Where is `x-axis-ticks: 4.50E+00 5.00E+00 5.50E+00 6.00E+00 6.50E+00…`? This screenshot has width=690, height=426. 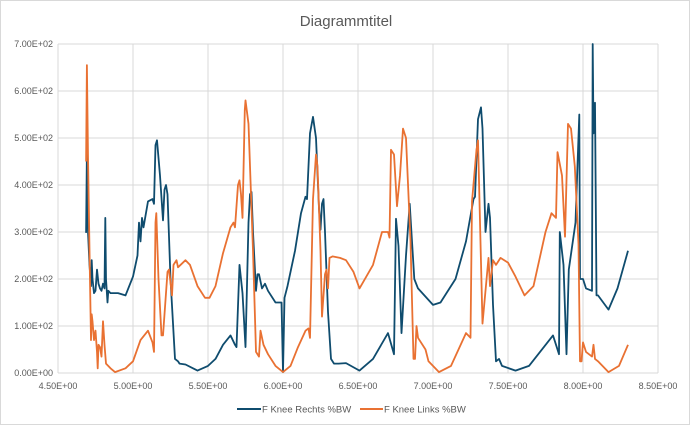
x-axis-ticks: 4.50E+00 5.00E+00 5.50E+00 6.00E+00 6.50E+00… is located at coordinates (358, 386).